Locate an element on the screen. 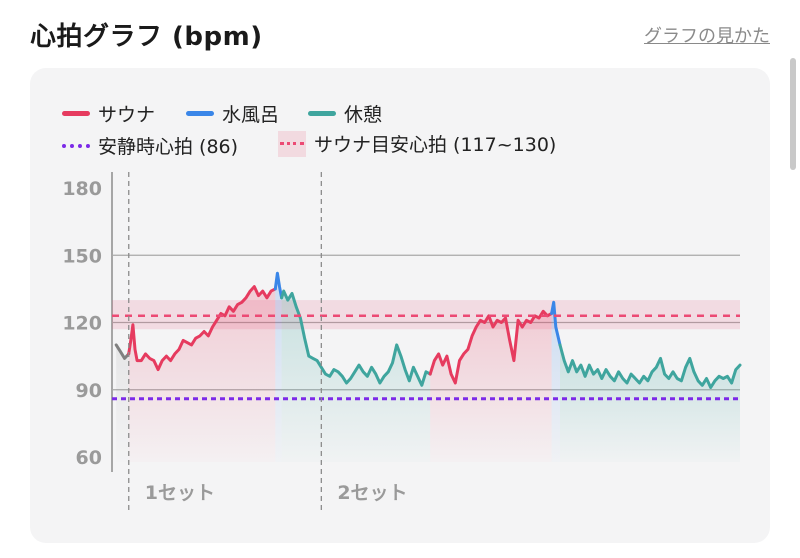 The image size is (800, 558). legend-sauna-swatch is located at coordinates (76, 113).